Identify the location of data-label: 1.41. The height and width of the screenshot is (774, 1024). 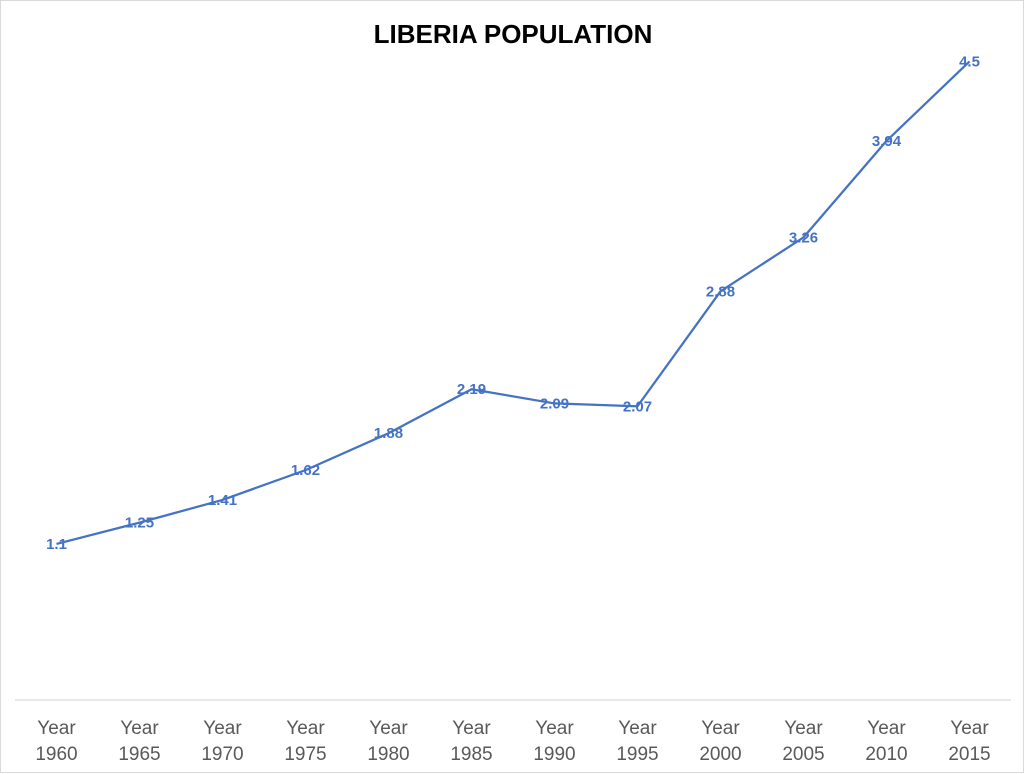
(222, 500).